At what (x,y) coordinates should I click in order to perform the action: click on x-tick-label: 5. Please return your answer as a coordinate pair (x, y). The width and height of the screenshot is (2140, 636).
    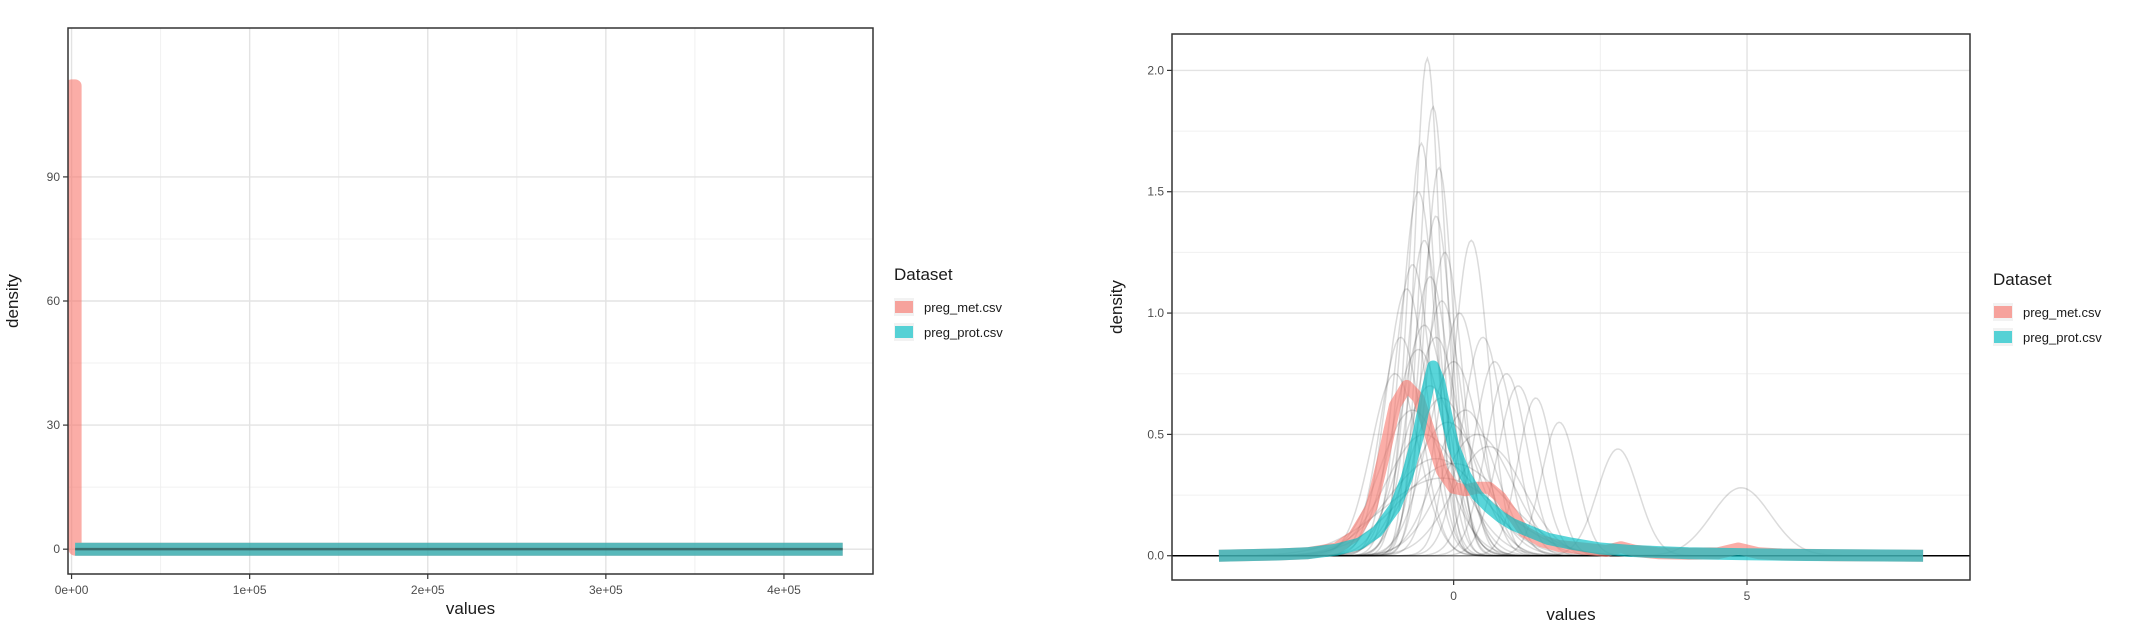
    Looking at the image, I should click on (1747, 596).